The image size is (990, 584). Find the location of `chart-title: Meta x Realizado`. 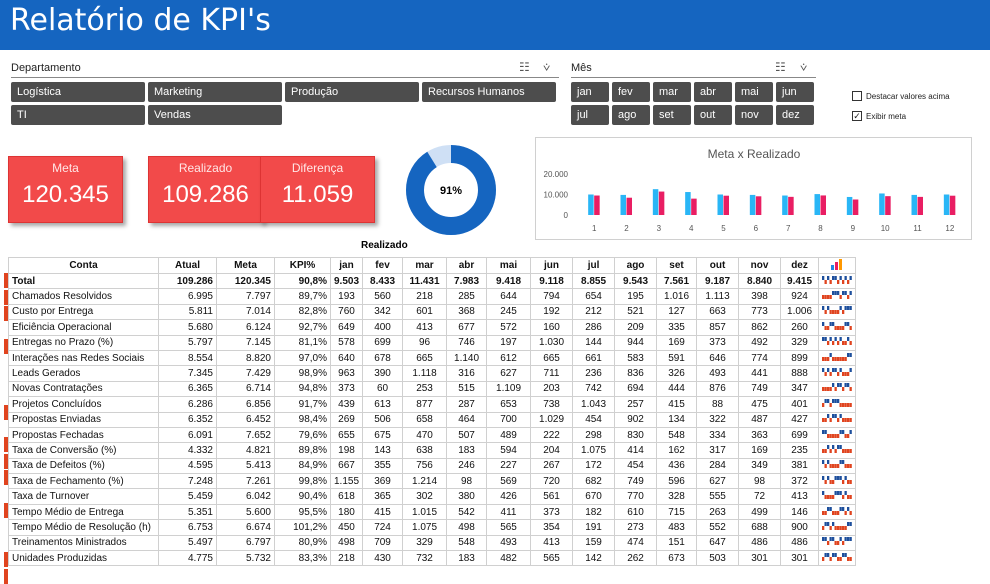

chart-title: Meta x Realizado is located at coordinates (754, 154).